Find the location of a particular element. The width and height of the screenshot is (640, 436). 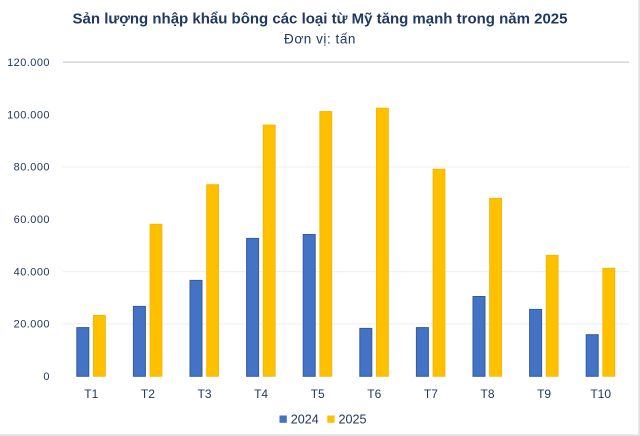

svg-text: 40.000 is located at coordinates (32, 272).